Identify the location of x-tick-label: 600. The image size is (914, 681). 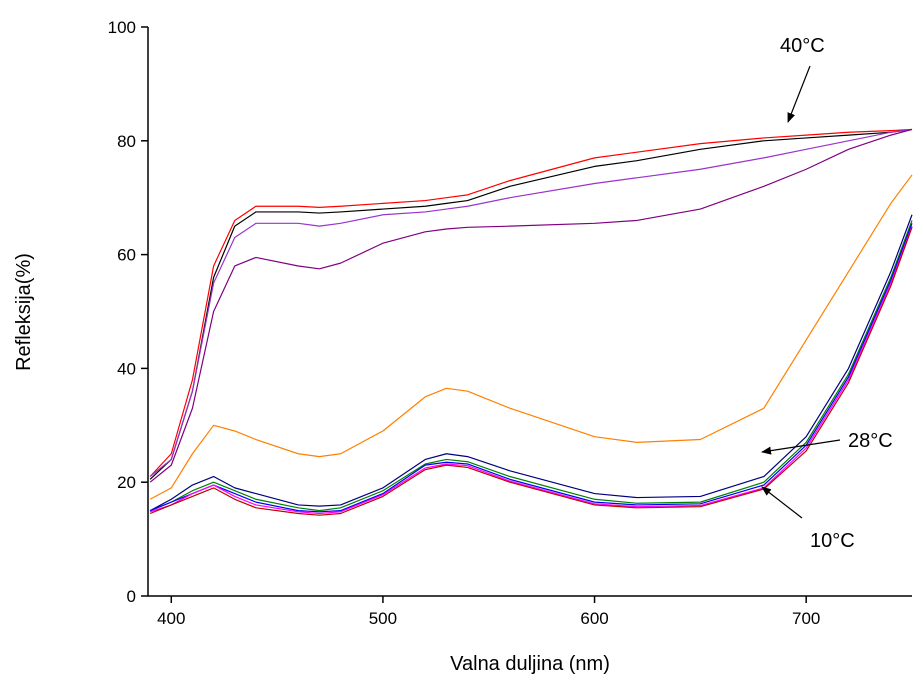
(594, 618).